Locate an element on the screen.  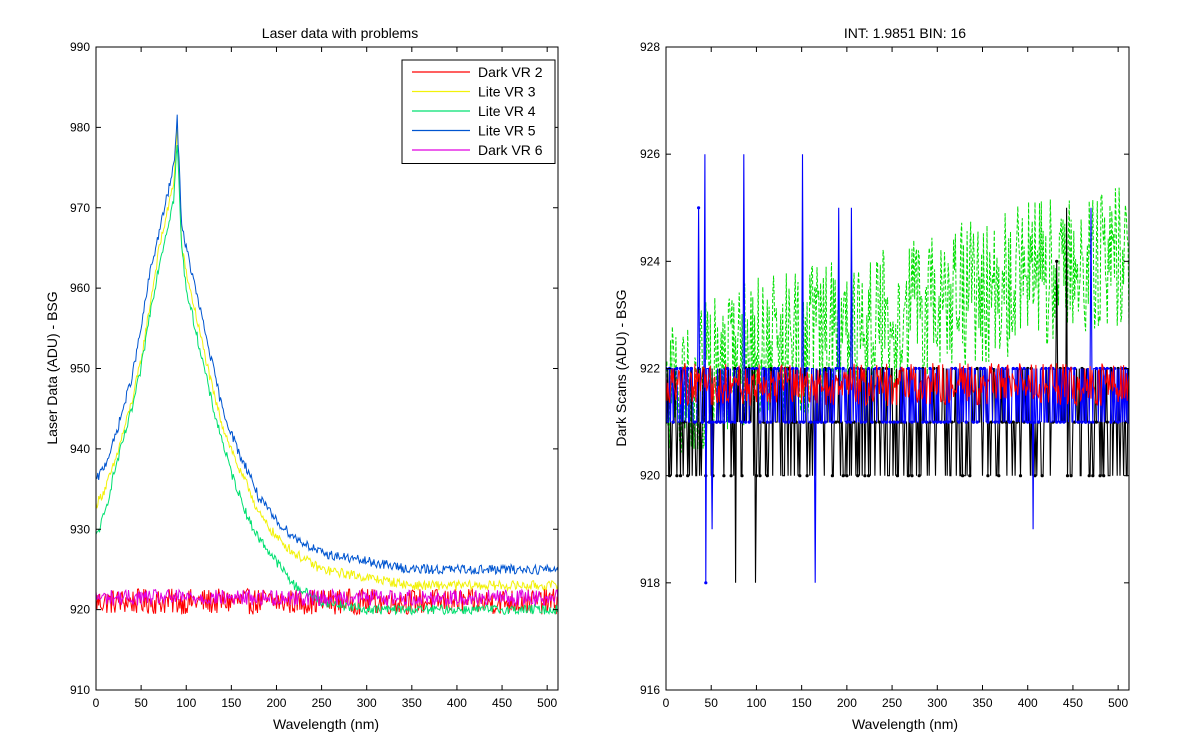
legend-label: Lite VR 3 is located at coordinates (507, 92).